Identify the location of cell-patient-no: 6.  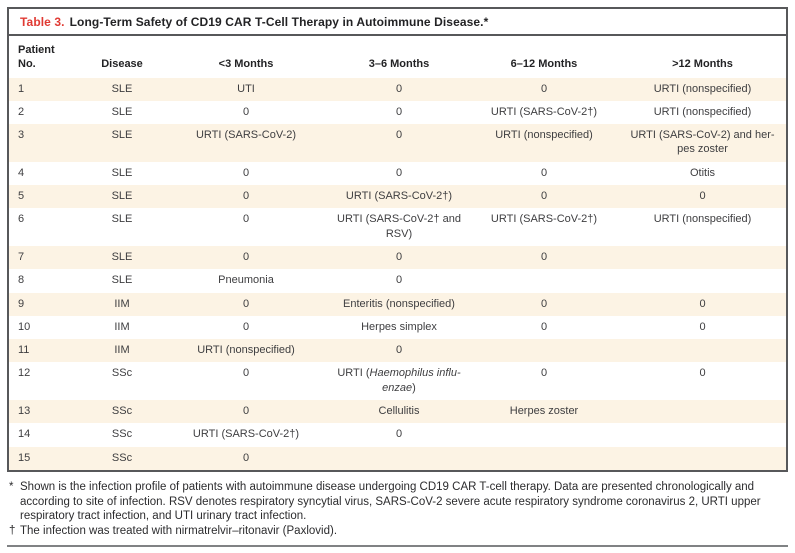
(21, 219).